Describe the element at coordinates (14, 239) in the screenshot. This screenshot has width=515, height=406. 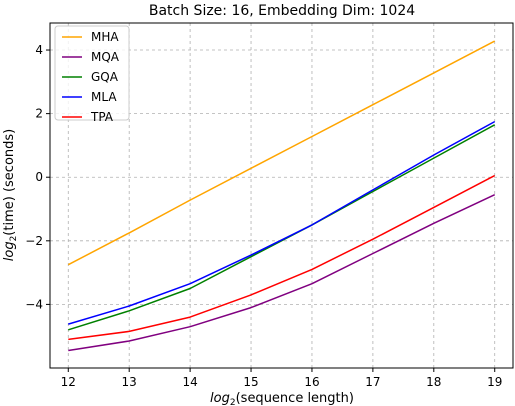
I see `y-axis-label-subscript: 2` at that location.